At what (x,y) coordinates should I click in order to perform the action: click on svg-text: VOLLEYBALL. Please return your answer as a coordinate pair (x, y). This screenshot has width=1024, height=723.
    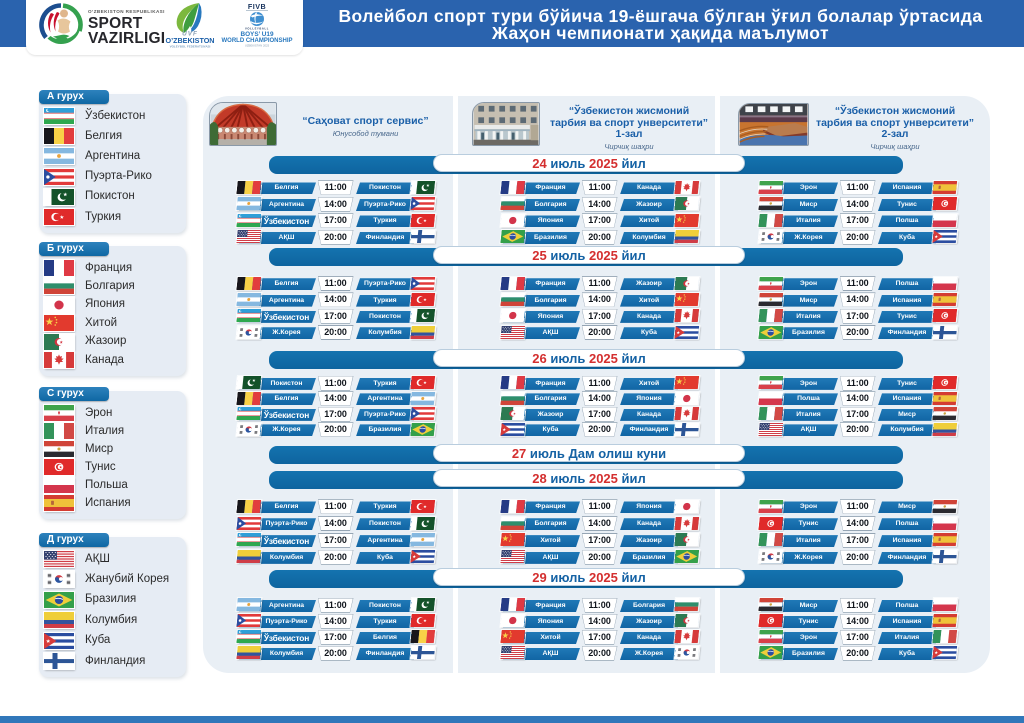
    Looking at the image, I should click on (257, 29).